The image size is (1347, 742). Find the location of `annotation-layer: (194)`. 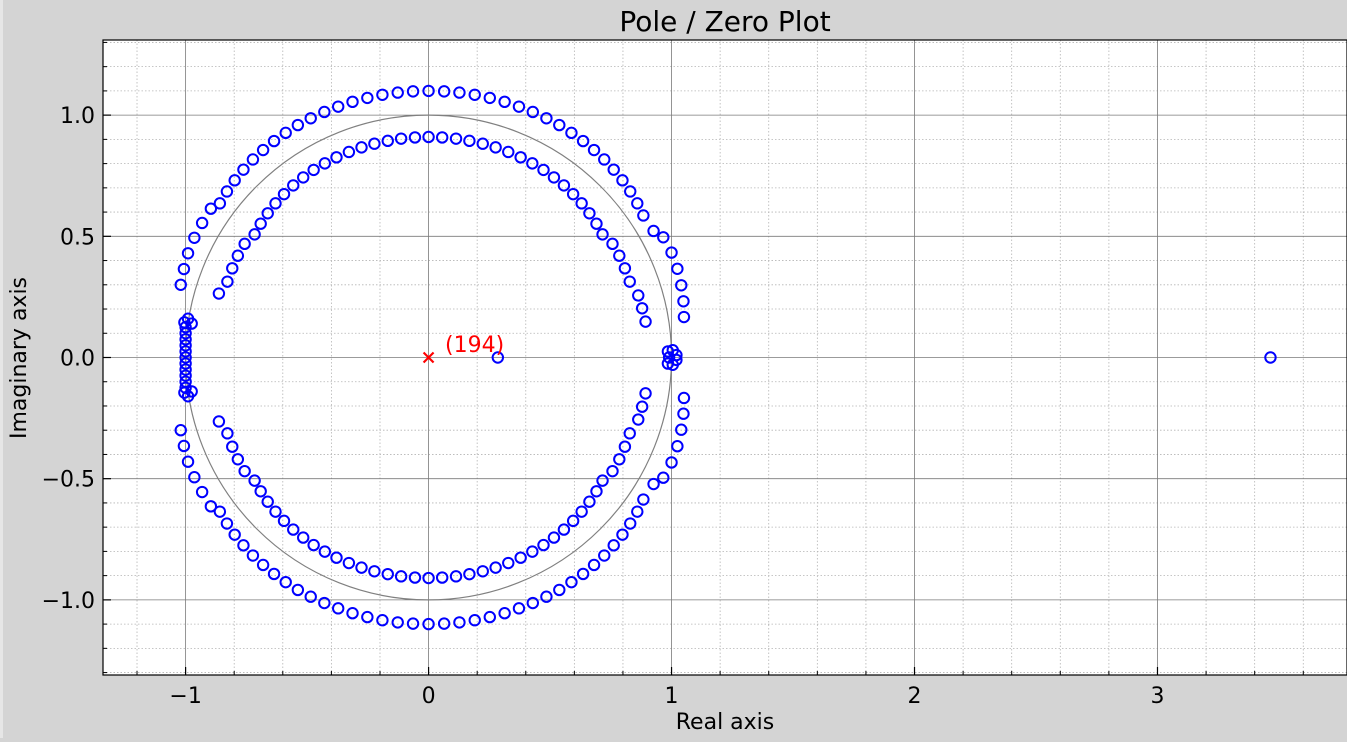

annotation-layer: (194) is located at coordinates (474, 345).